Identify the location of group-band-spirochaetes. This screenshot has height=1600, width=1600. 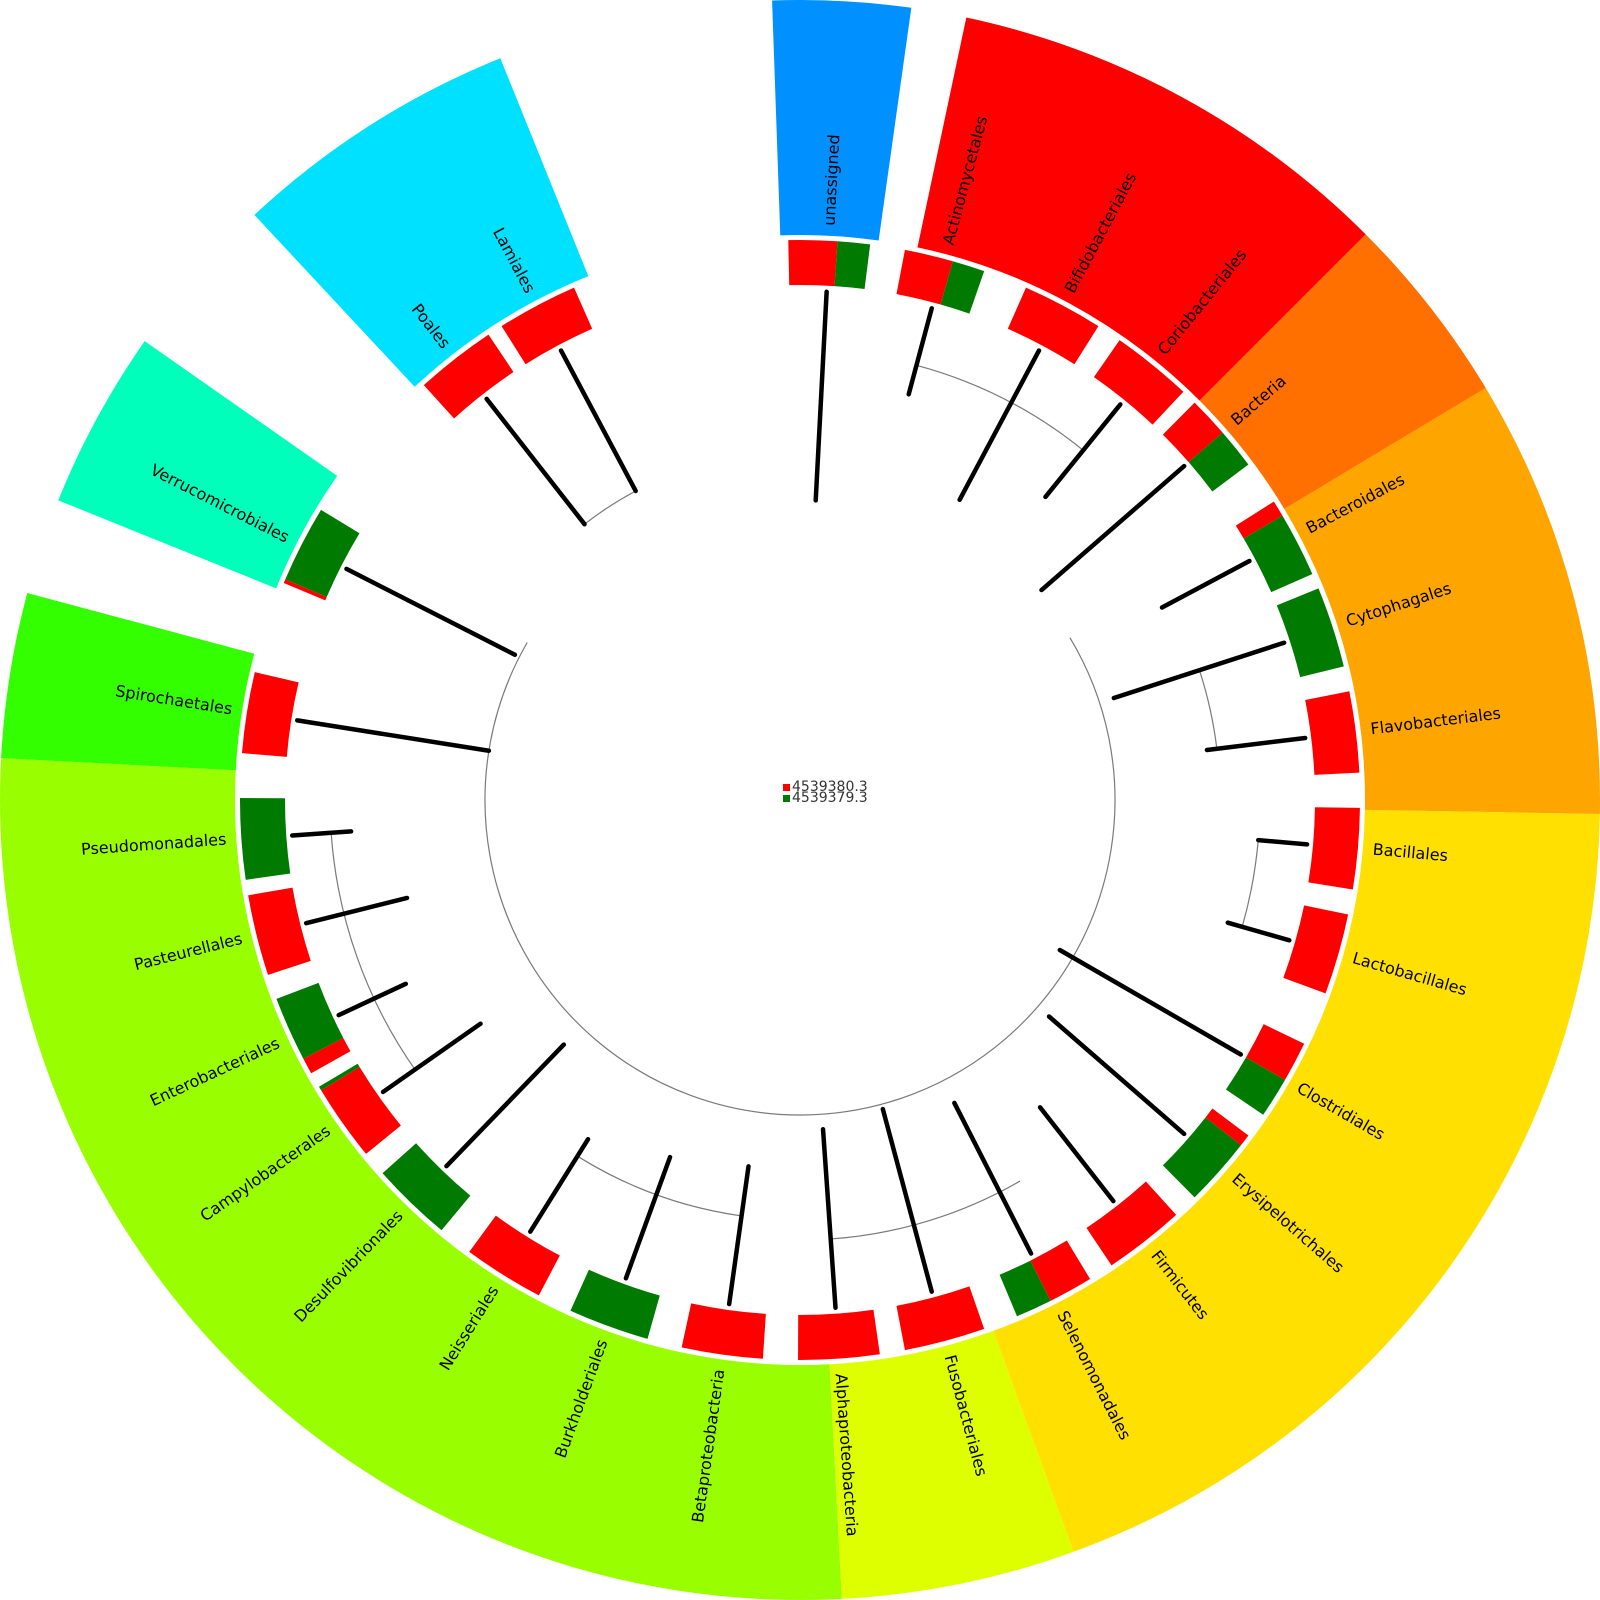
(128, 681).